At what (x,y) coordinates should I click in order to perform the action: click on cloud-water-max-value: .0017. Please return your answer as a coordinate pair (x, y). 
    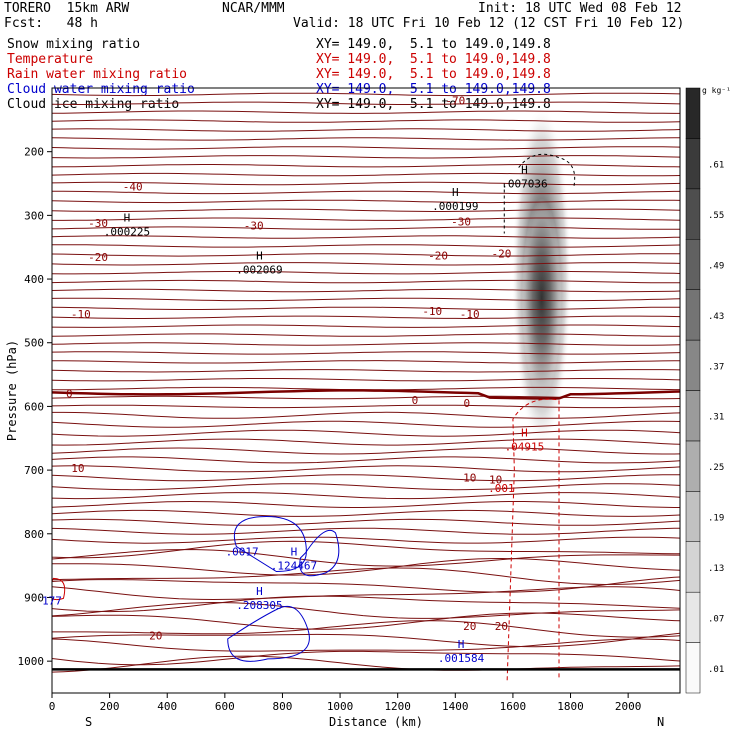
    Looking at the image, I should click on (242, 552).